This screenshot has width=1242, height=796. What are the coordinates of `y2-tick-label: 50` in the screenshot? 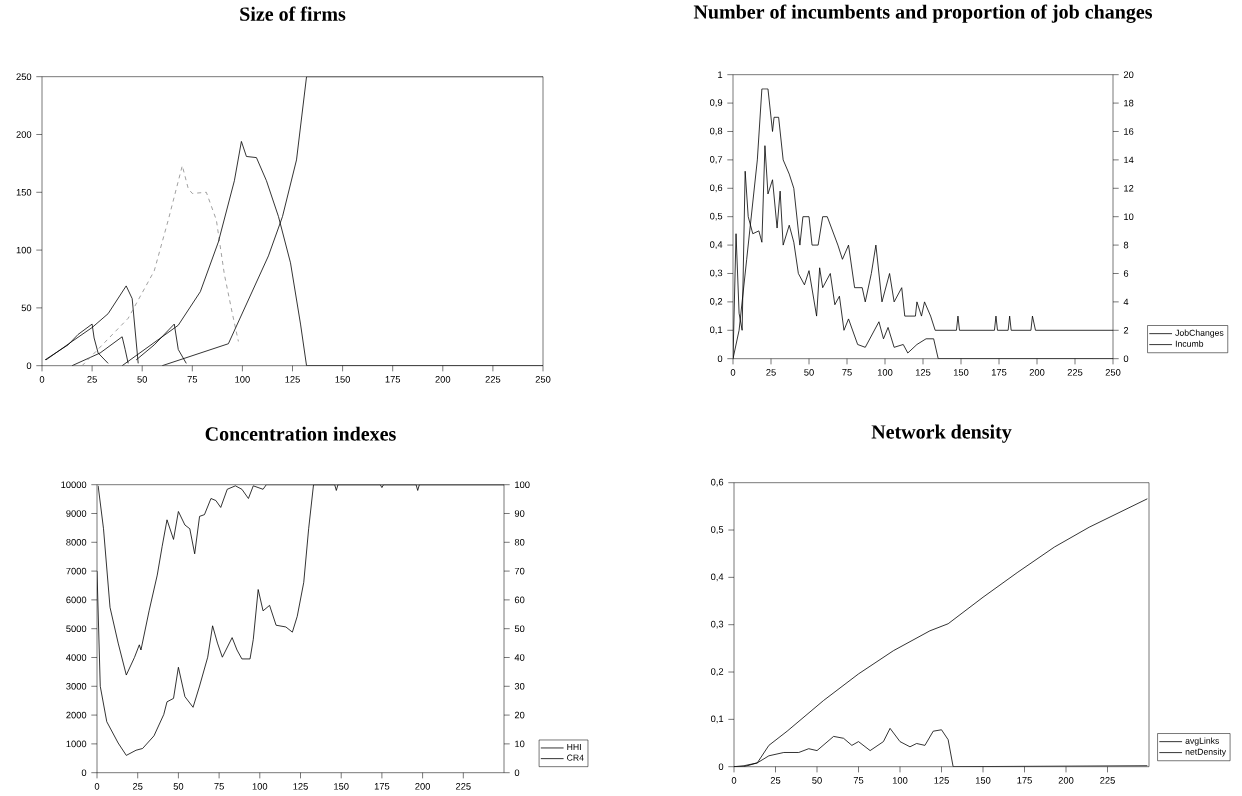 It's located at (519, 629).